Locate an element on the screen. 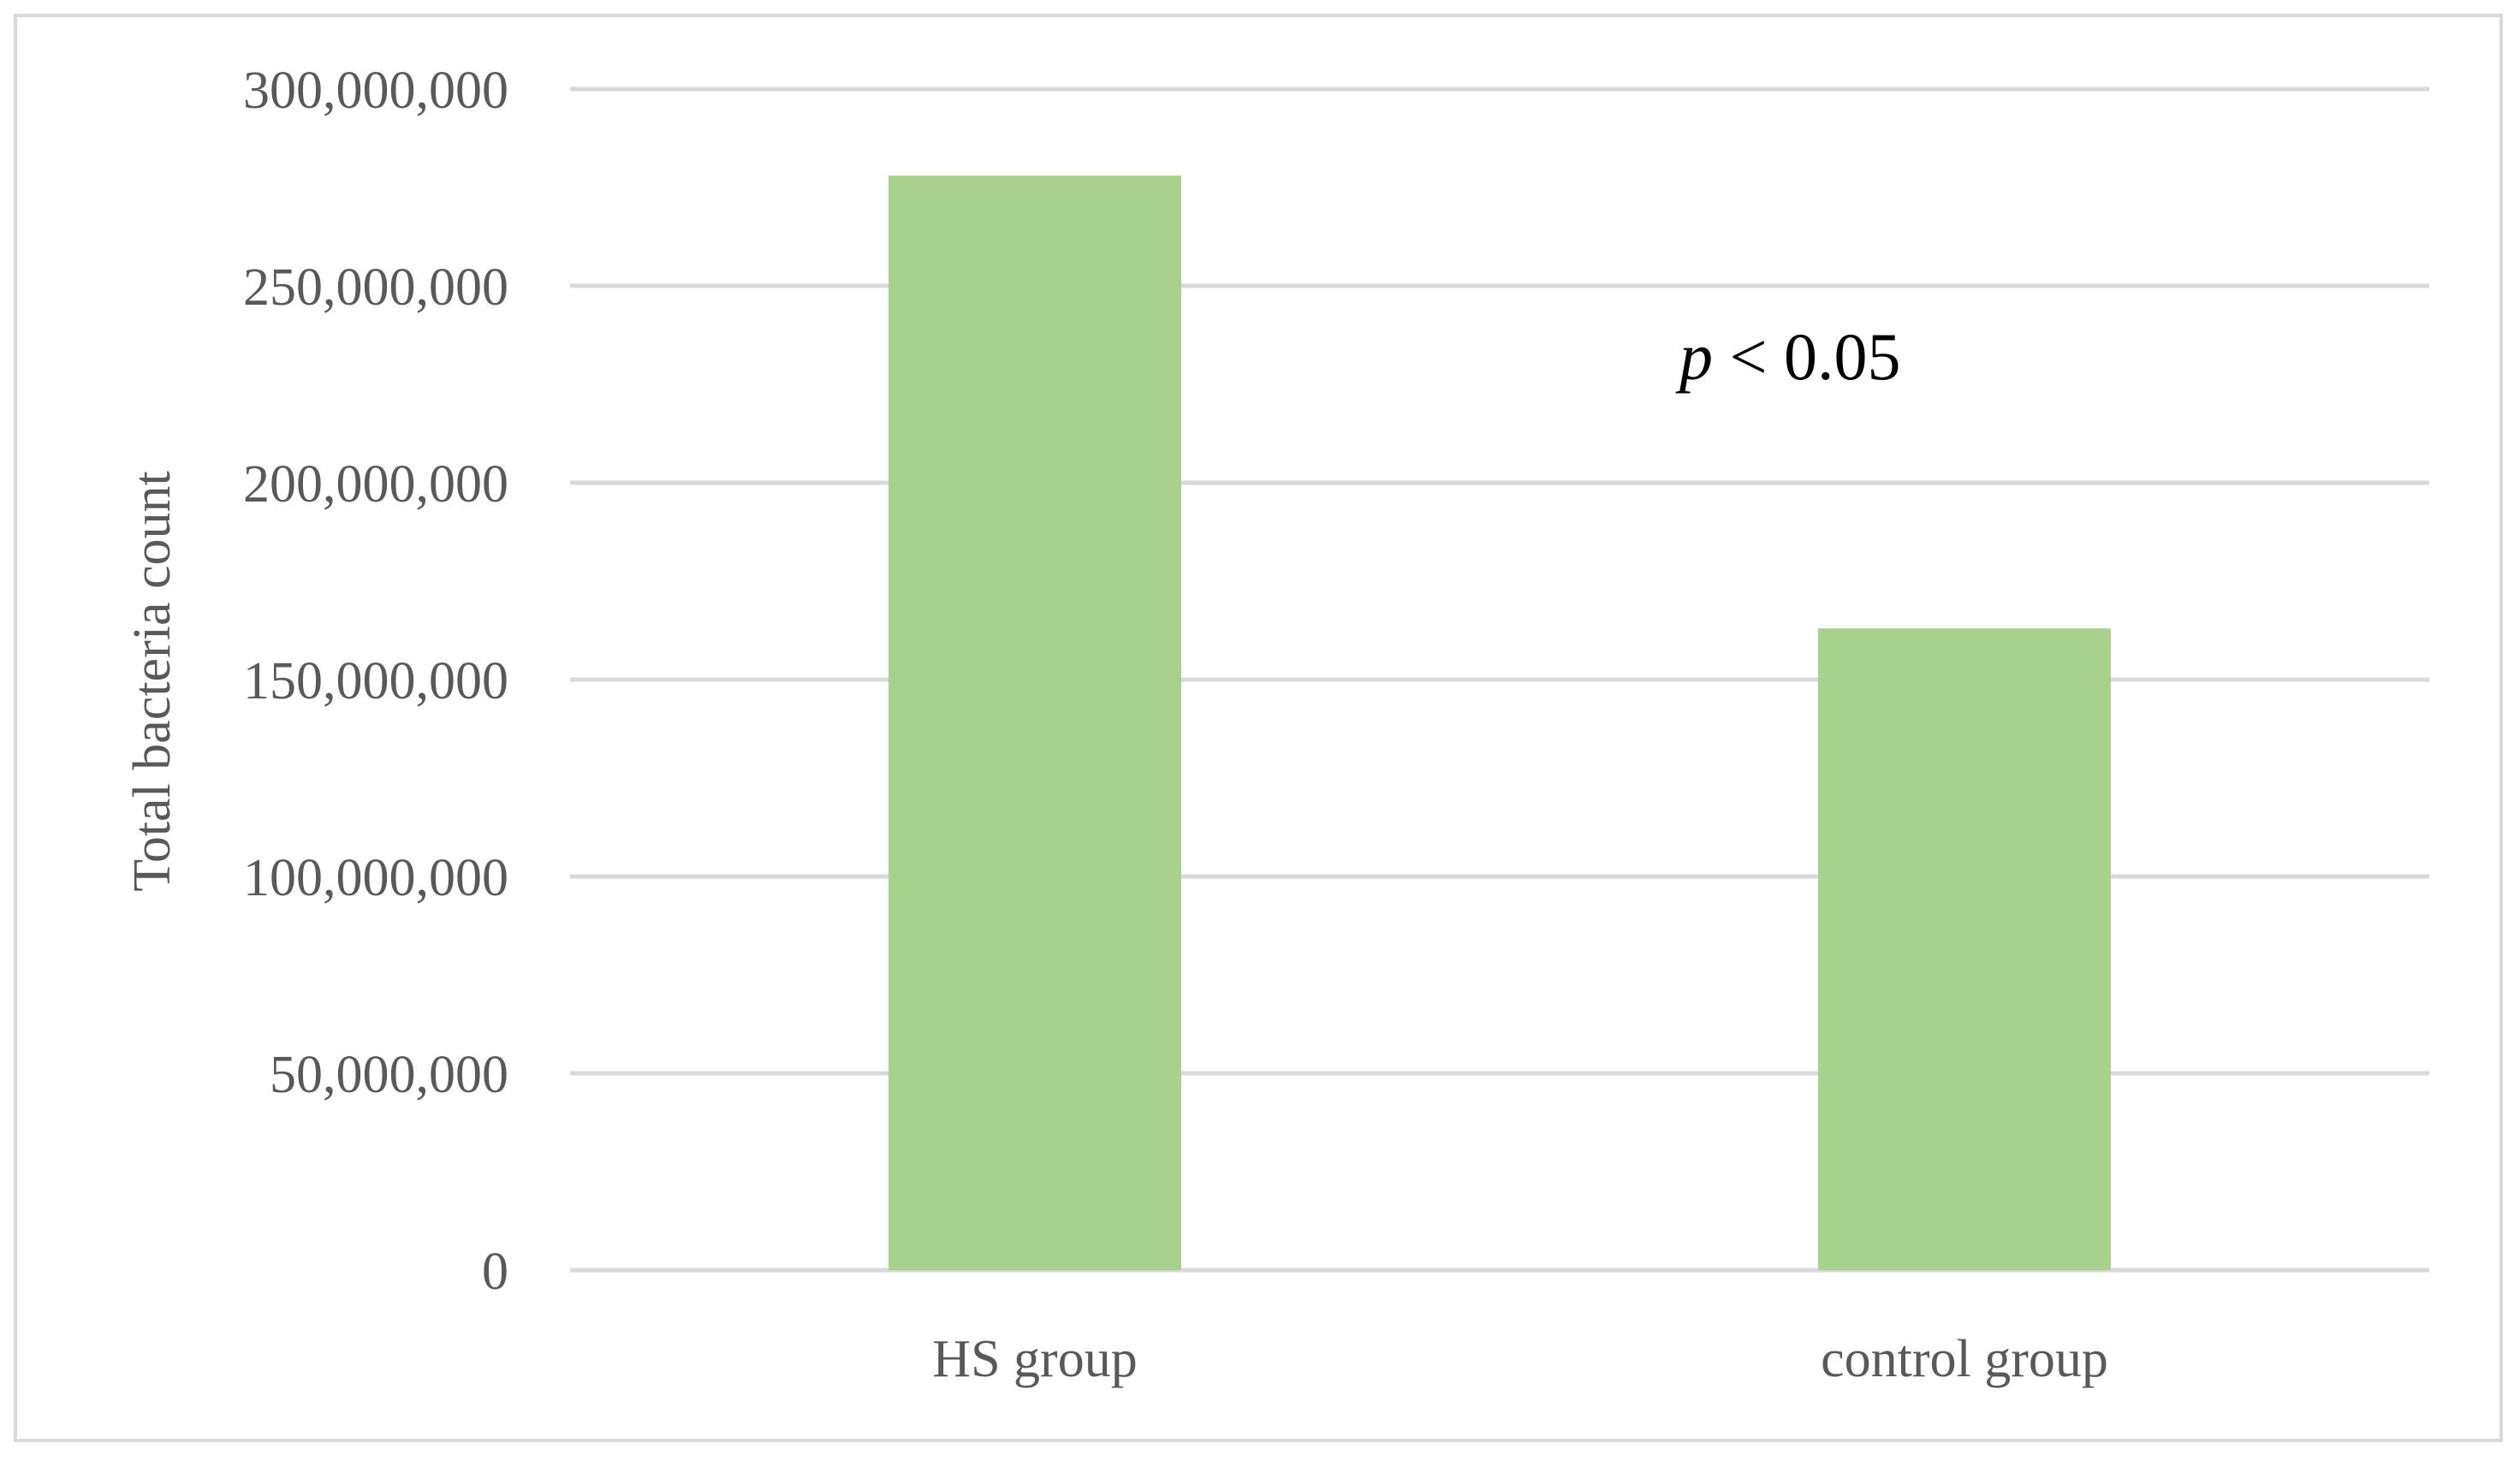 This screenshot has height=1461, width=2520. x-tick-label: HS group is located at coordinates (1034, 1359).